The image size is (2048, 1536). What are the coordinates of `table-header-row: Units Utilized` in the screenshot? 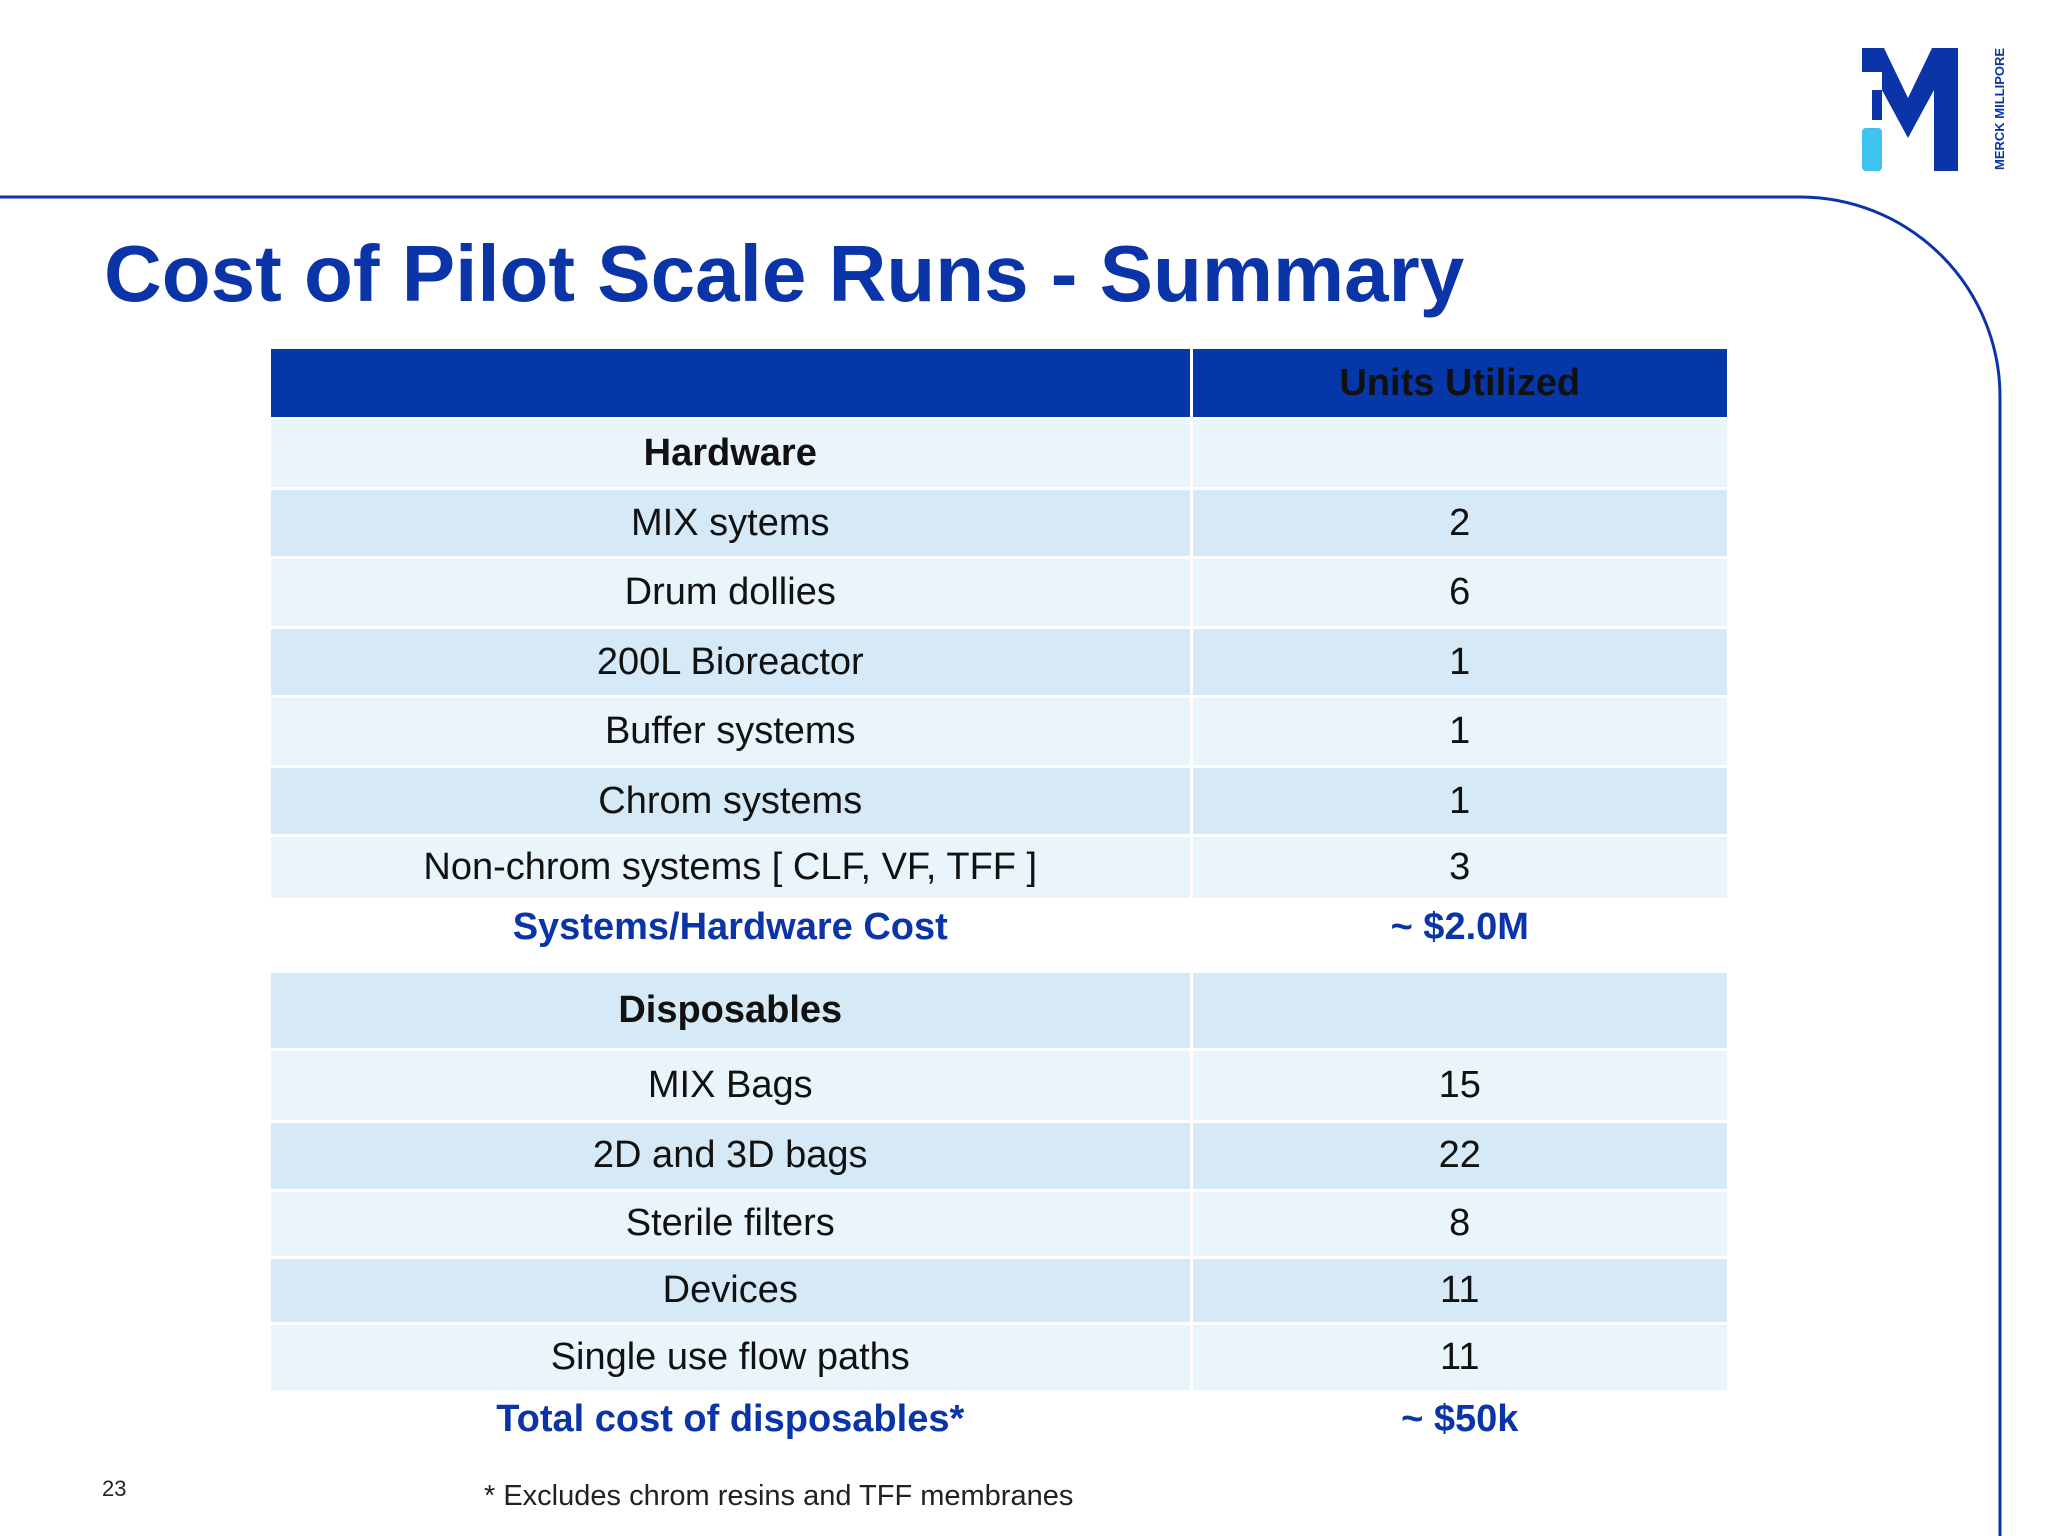 It's located at (999, 384).